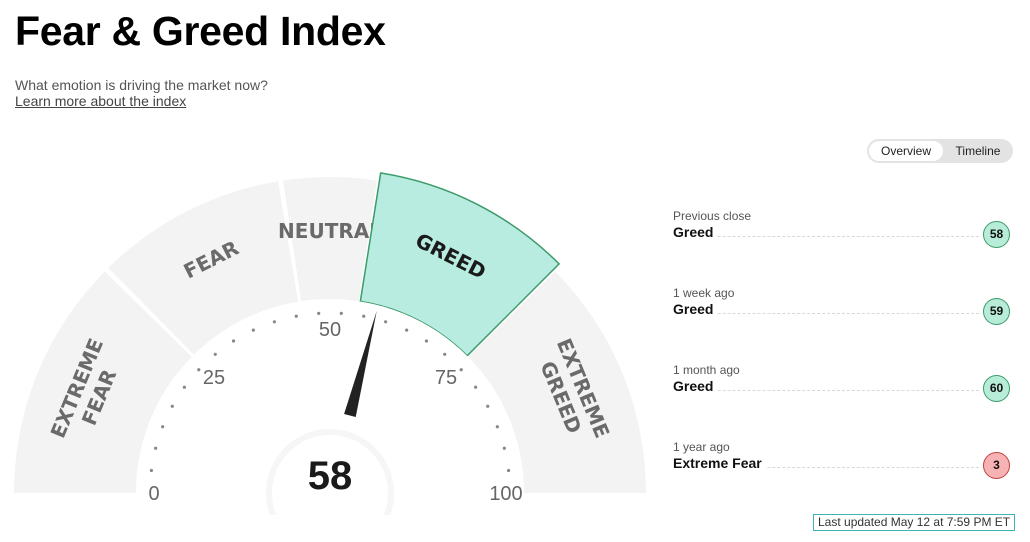 This screenshot has width=1030, height=542. I want to click on history-label: 1 week ago, so click(704, 293).